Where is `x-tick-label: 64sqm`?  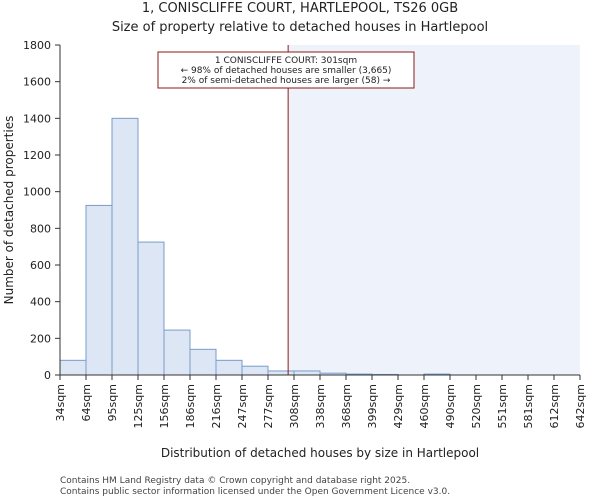
x-tick-label: 64sqm is located at coordinates (86, 402).